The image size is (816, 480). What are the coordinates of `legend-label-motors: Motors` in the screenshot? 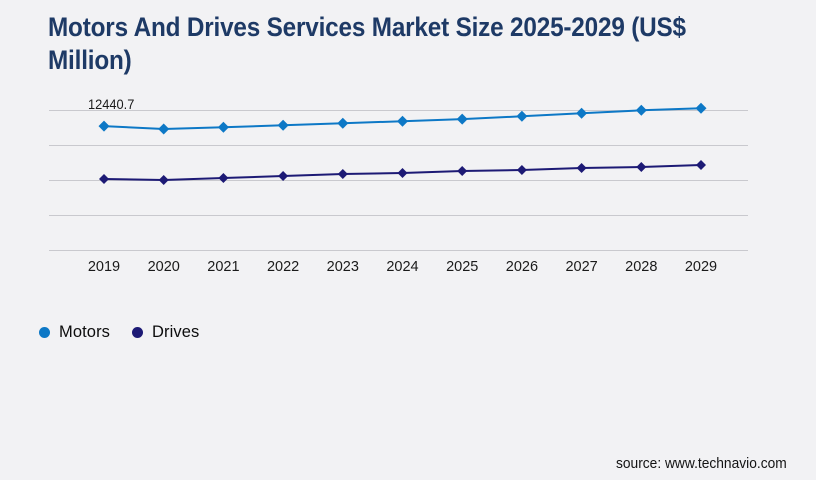 It's located at (85, 332).